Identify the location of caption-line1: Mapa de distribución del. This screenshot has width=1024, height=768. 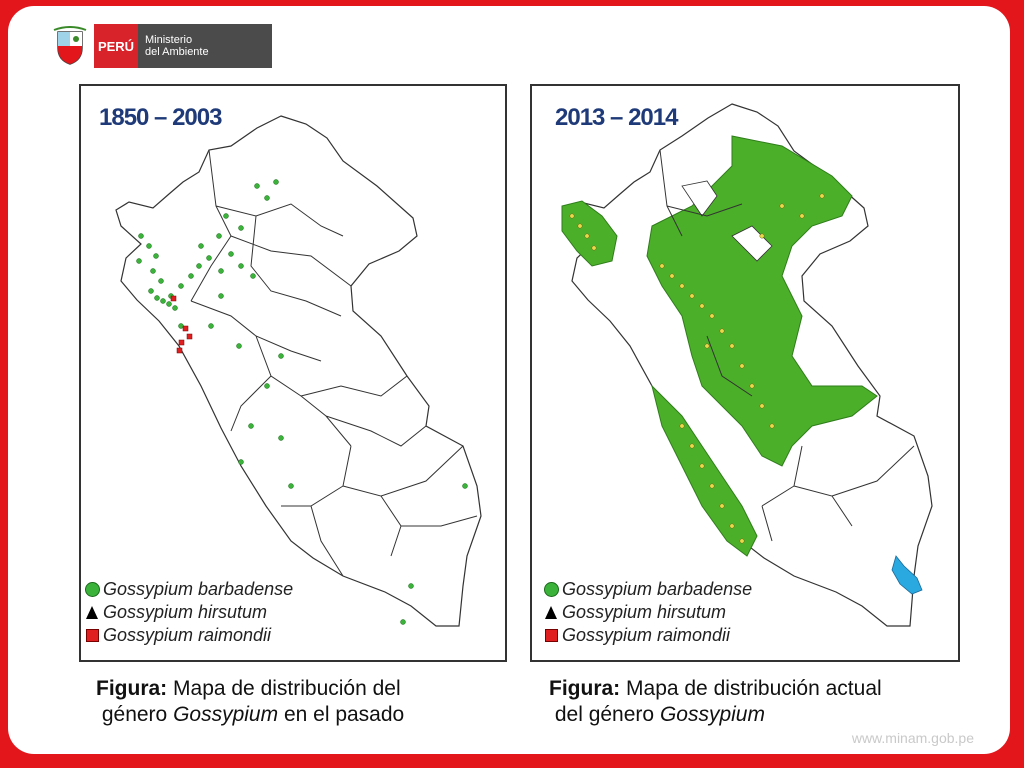
(287, 688).